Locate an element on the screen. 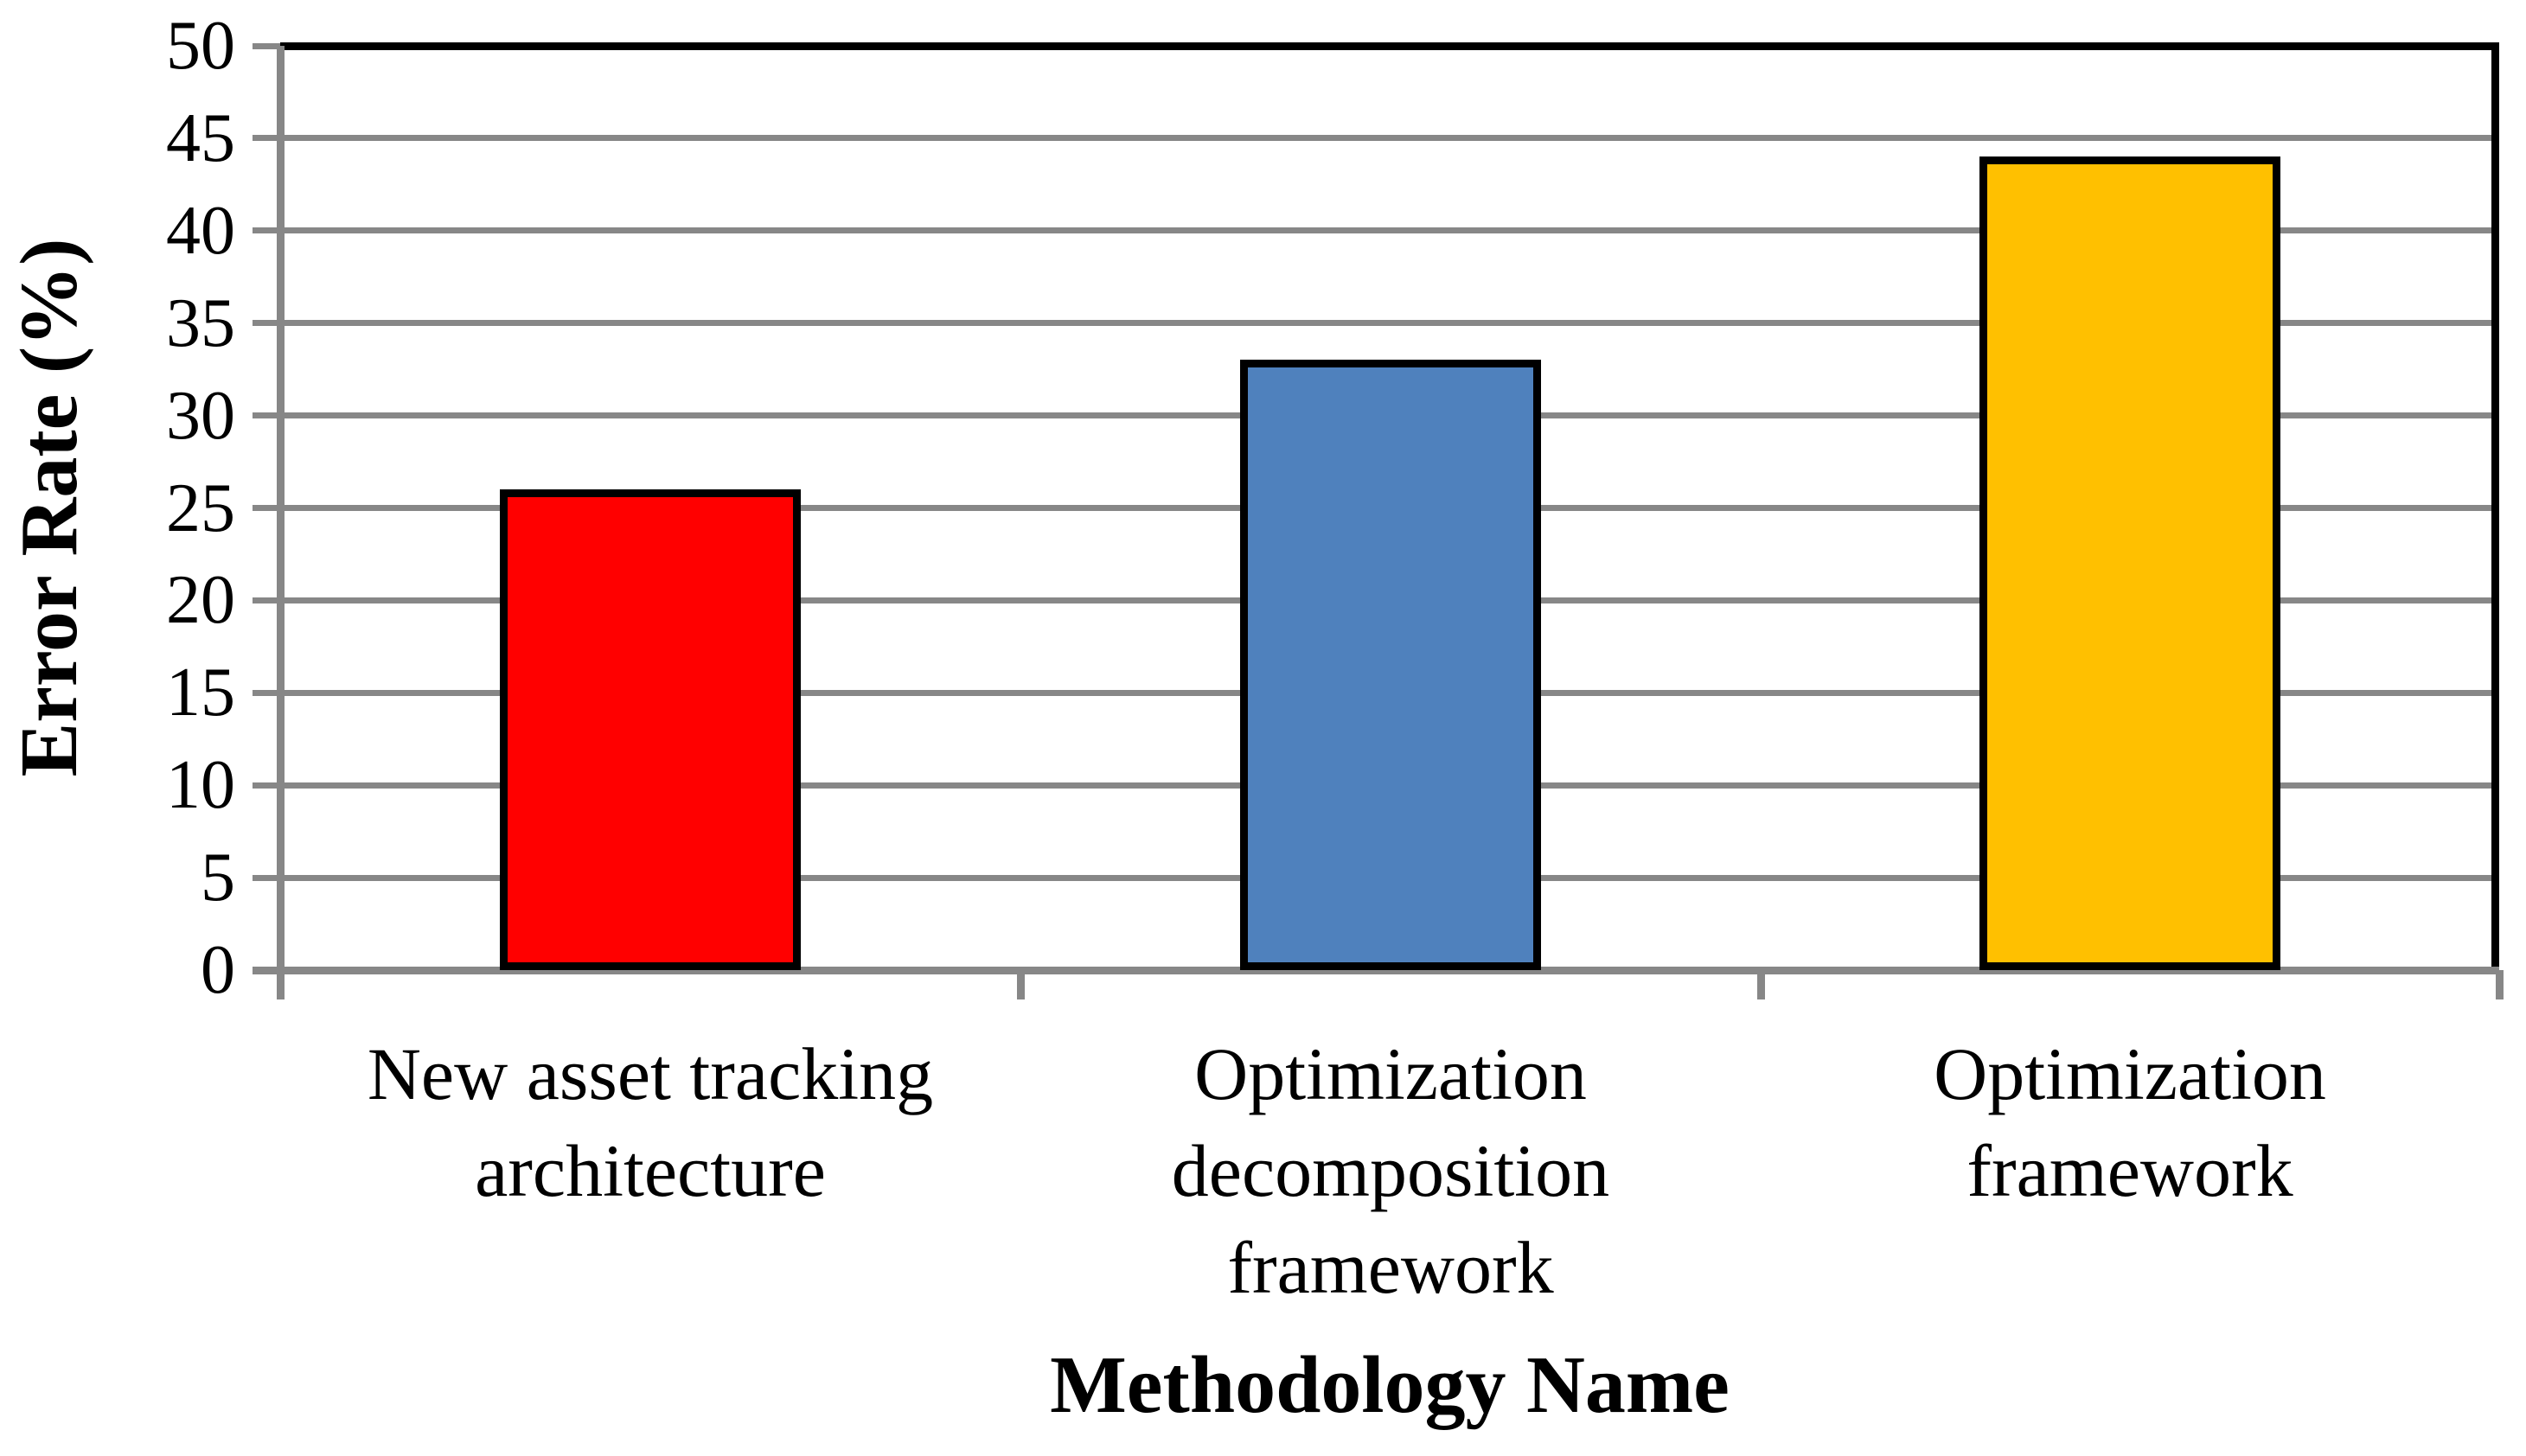 This screenshot has height=1456, width=2526. y-tick-label: 15 is located at coordinates (200, 693).